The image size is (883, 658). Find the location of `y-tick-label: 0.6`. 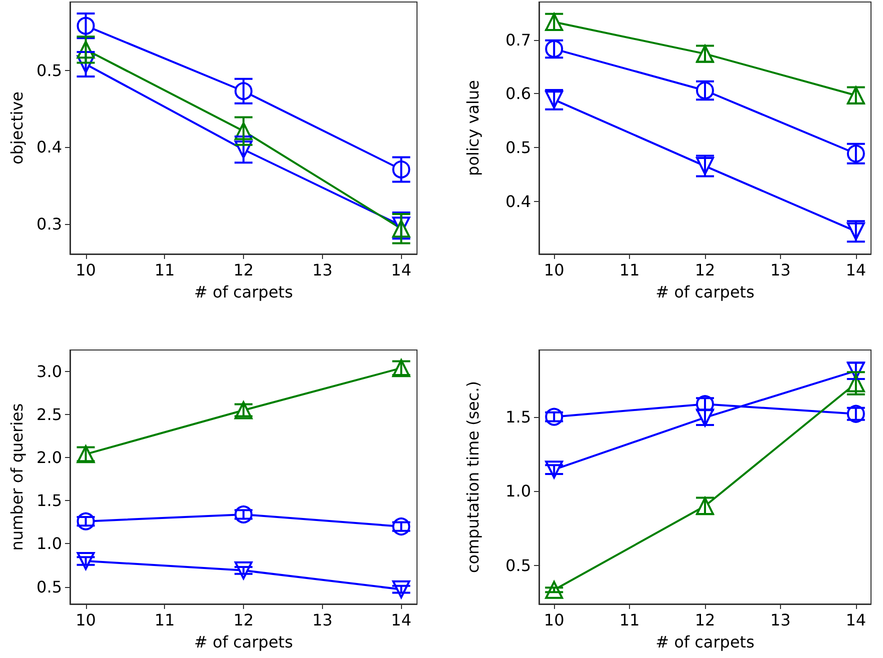

y-tick-label: 0.6 is located at coordinates (518, 94).